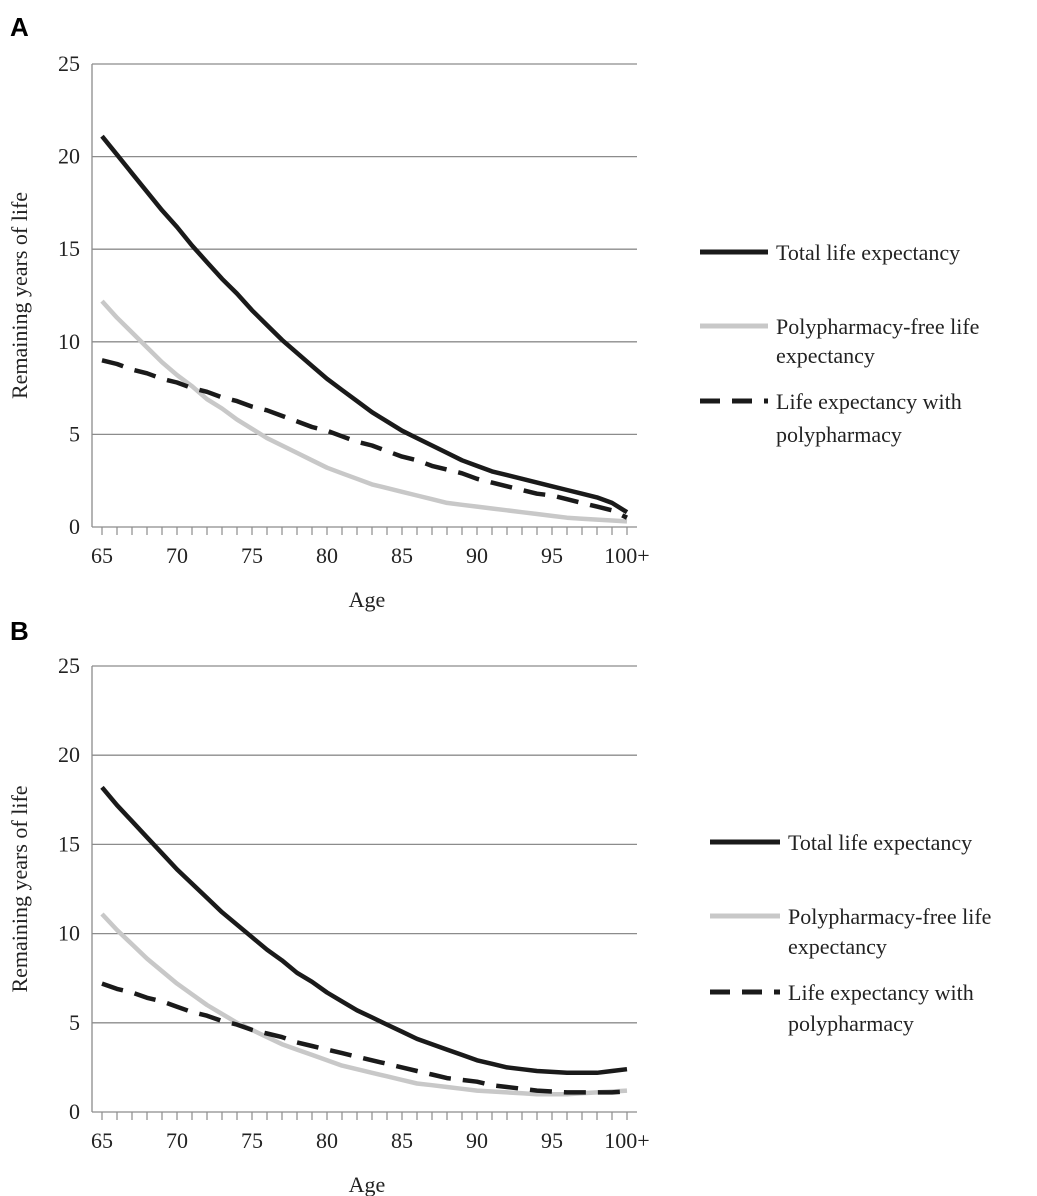 This screenshot has height=1196, width=1037. What do you see at coordinates (19, 631) in the screenshot?
I see `panel-letter: B` at bounding box center [19, 631].